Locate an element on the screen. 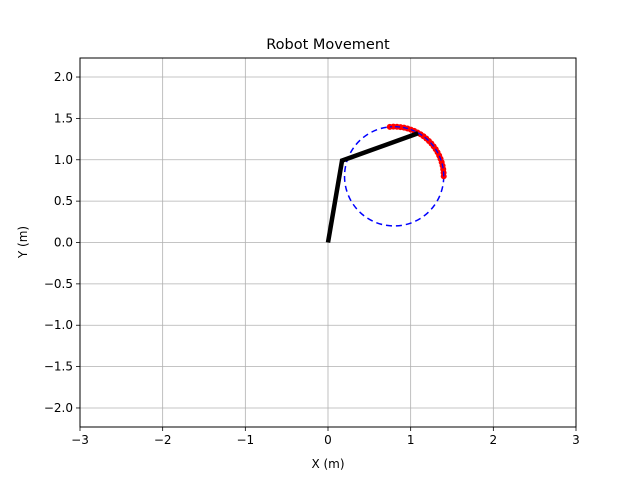 The width and height of the screenshot is (640, 480). y-tick-label: 0.5 is located at coordinates (63, 201).